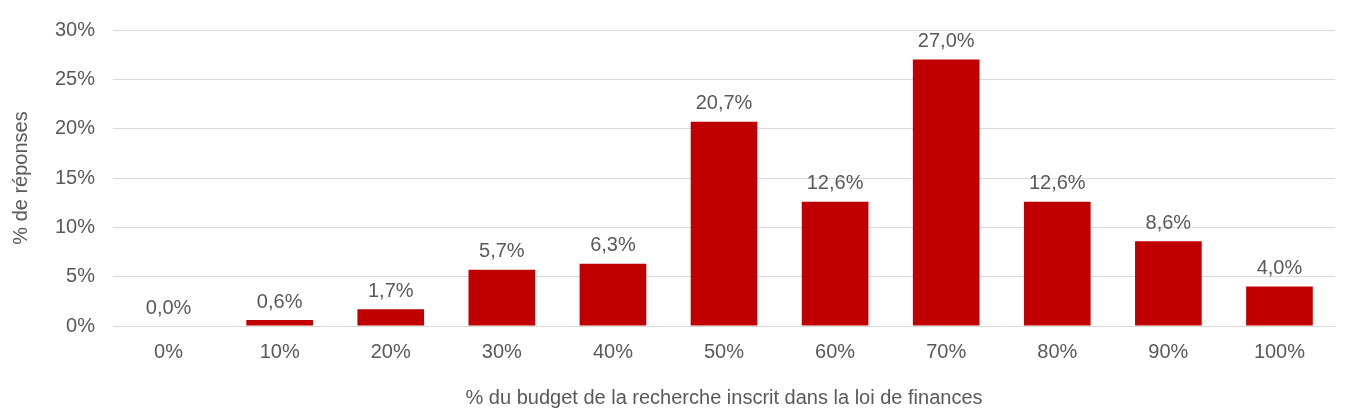  I want to click on x-tick-label: 80%, so click(1057, 350).